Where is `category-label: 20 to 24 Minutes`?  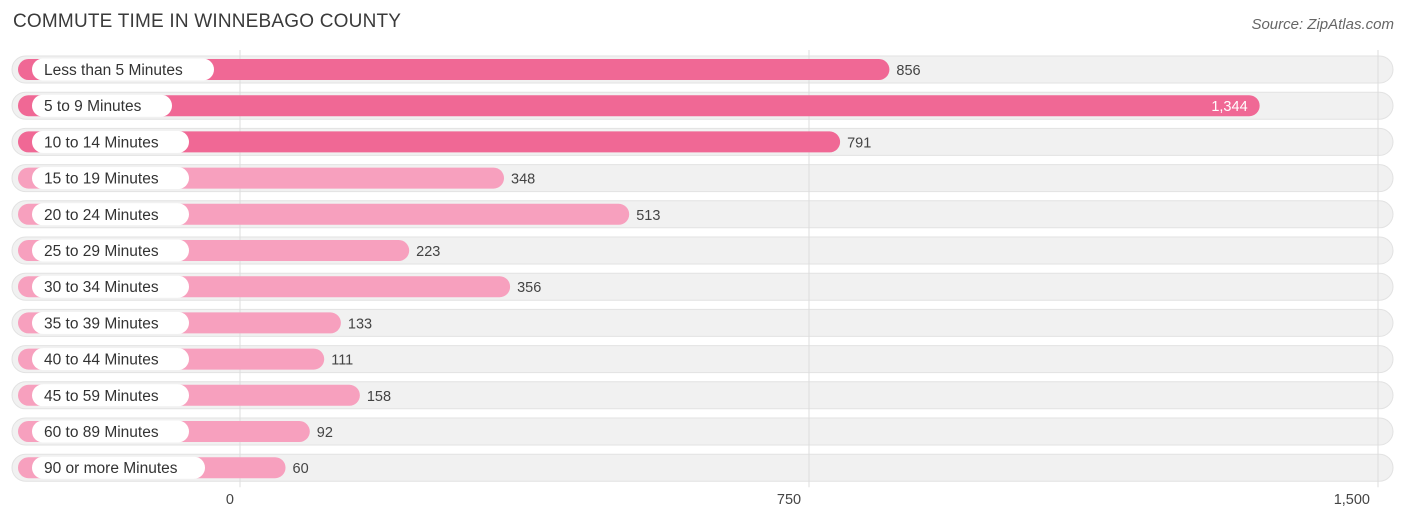 category-label: 20 to 24 Minutes is located at coordinates (101, 215).